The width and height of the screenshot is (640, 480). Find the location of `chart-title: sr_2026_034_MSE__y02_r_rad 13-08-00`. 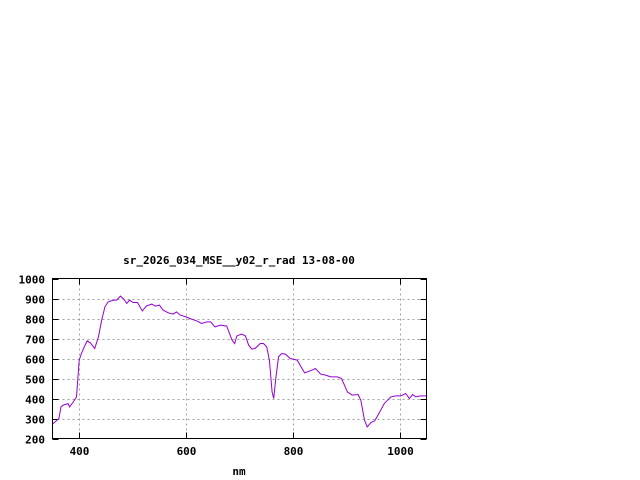

chart-title: sr_2026_034_MSE__y02_r_rad 13-08-00 is located at coordinates (239, 260).